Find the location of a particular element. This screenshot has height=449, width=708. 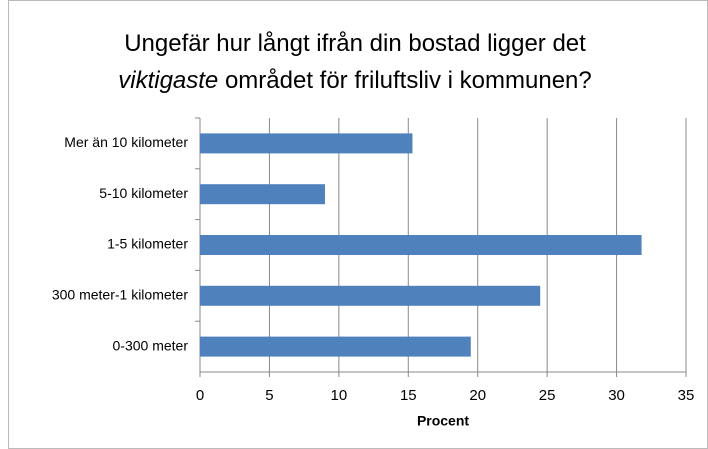

x-tick-label: 5 is located at coordinates (269, 395).